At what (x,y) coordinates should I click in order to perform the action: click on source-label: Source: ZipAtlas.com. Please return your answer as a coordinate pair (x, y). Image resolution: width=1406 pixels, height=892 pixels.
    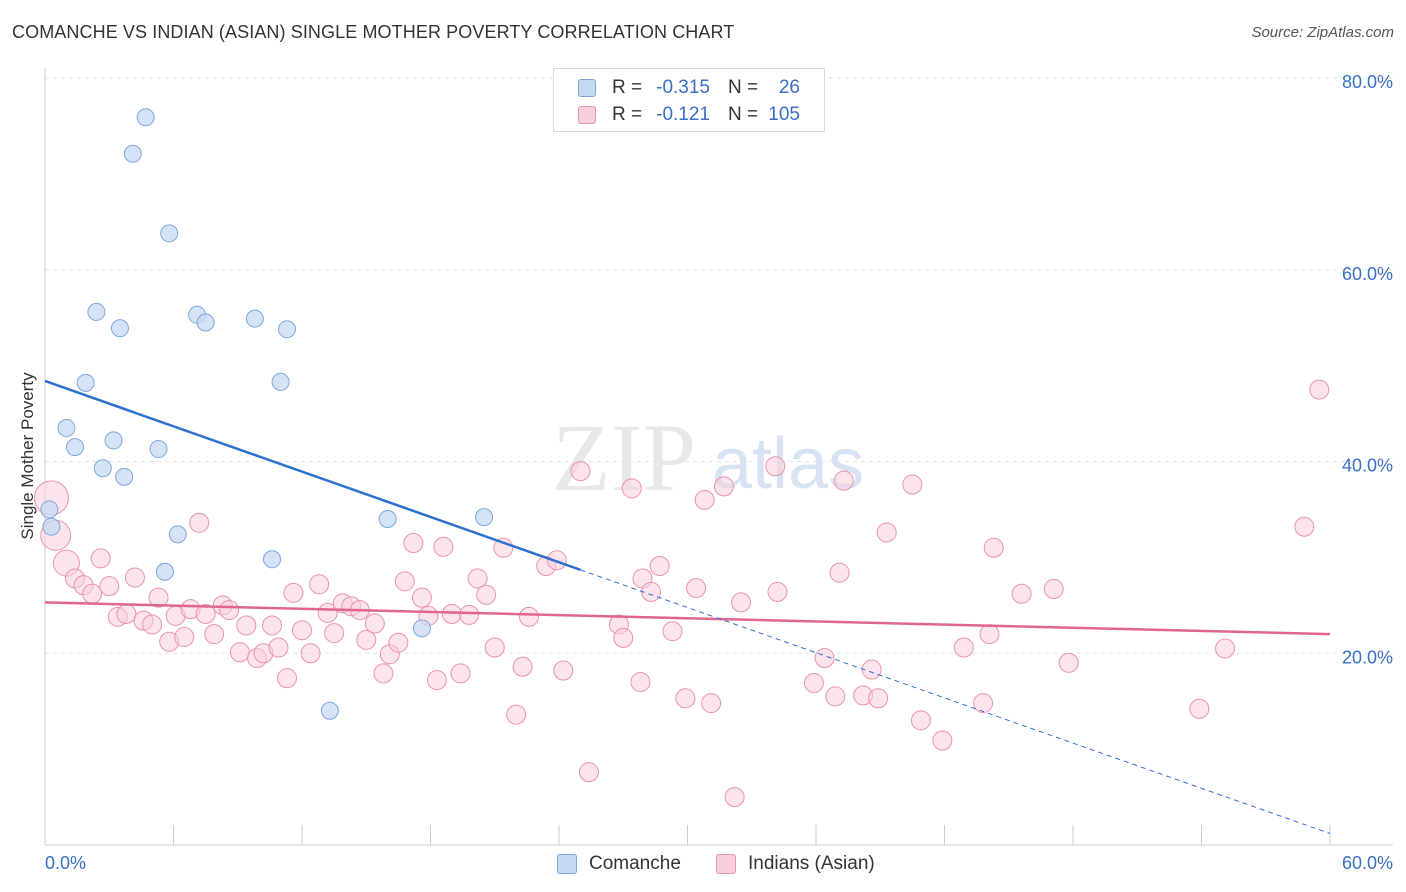
    Looking at the image, I should click on (1322, 32).